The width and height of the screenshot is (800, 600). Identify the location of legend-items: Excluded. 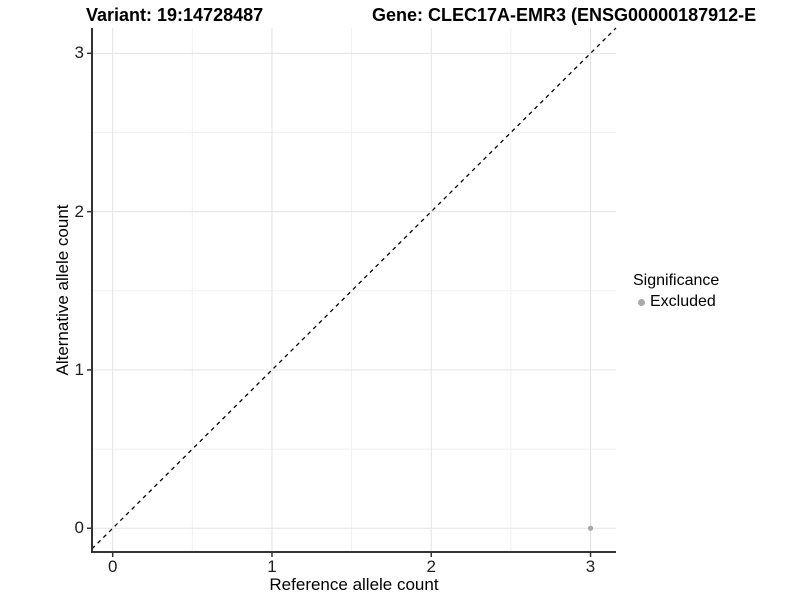
(676, 302).